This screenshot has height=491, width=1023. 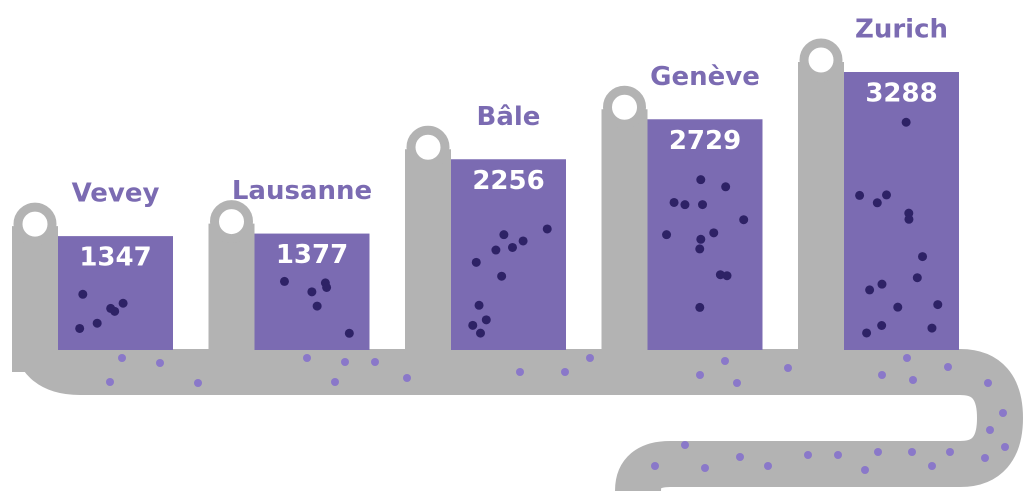 What do you see at coordinates (302, 191) in the screenshot?
I see `category-label: Lausanne` at bounding box center [302, 191].